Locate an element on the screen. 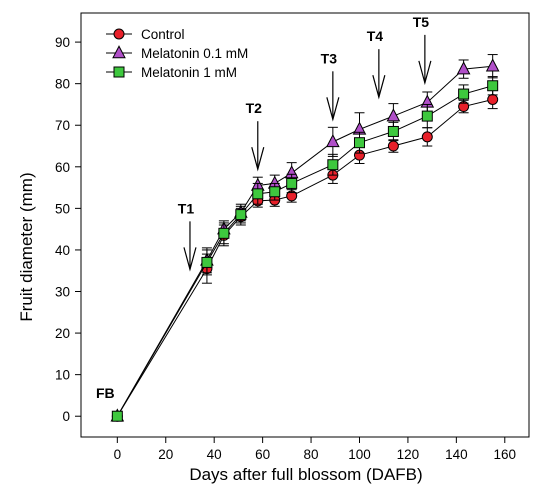 The height and width of the screenshot is (499, 550). y-tick-label: 90 is located at coordinates (62, 42).